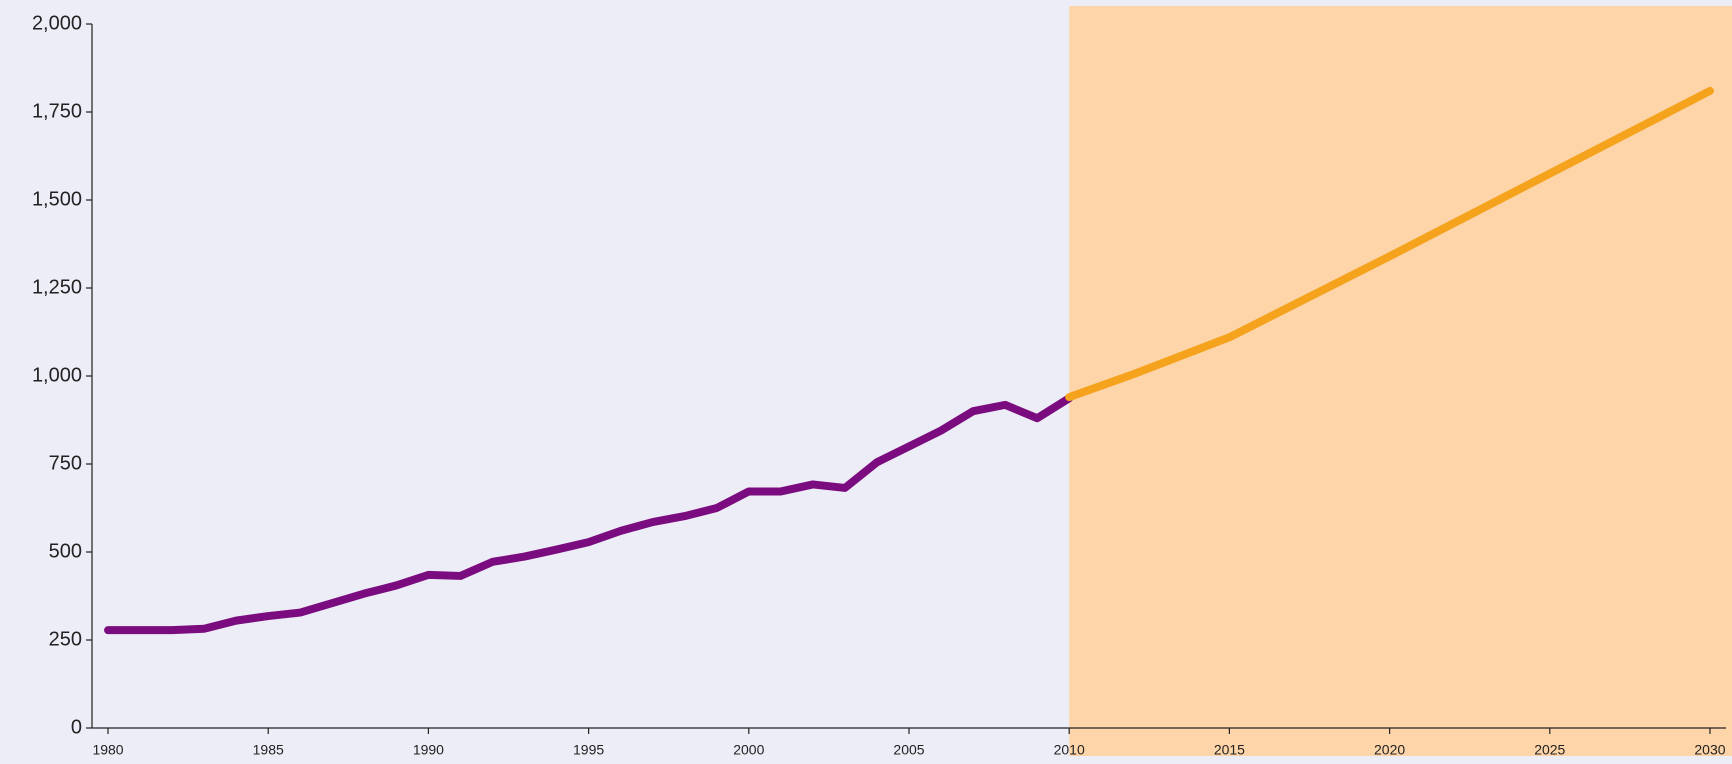  I want to click on y-tick-label: 750, so click(65, 463).